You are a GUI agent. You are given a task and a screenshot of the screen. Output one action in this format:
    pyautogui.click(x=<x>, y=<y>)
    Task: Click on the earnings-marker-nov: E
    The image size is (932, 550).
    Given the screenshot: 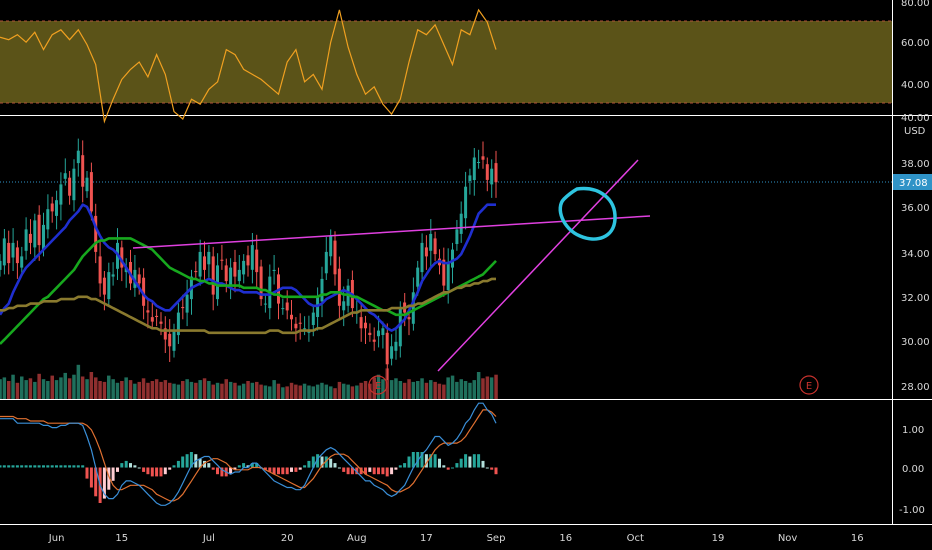 What is the action you would take?
    pyautogui.click(x=809, y=385)
    